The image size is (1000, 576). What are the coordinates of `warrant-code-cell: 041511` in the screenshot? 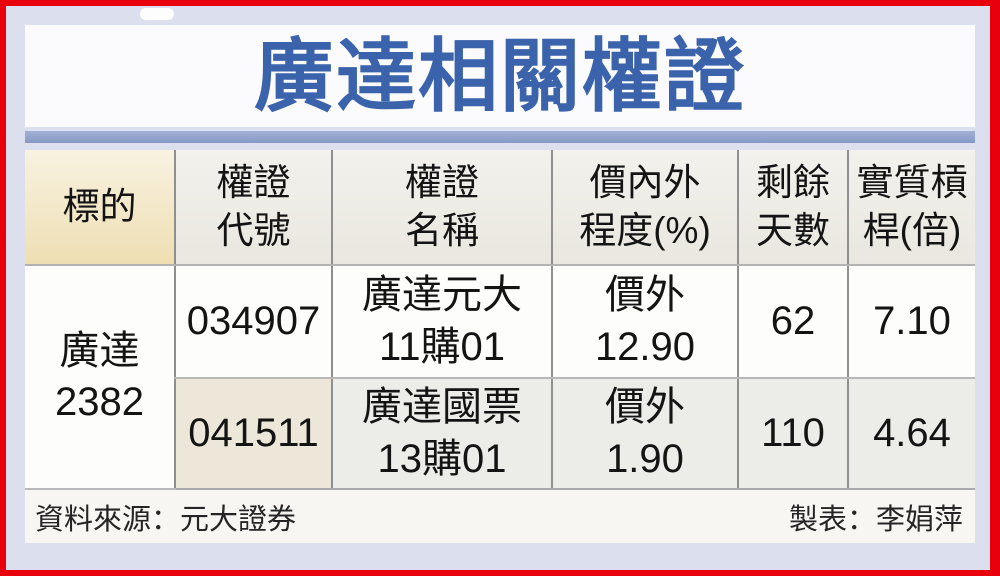 It's located at (253, 434).